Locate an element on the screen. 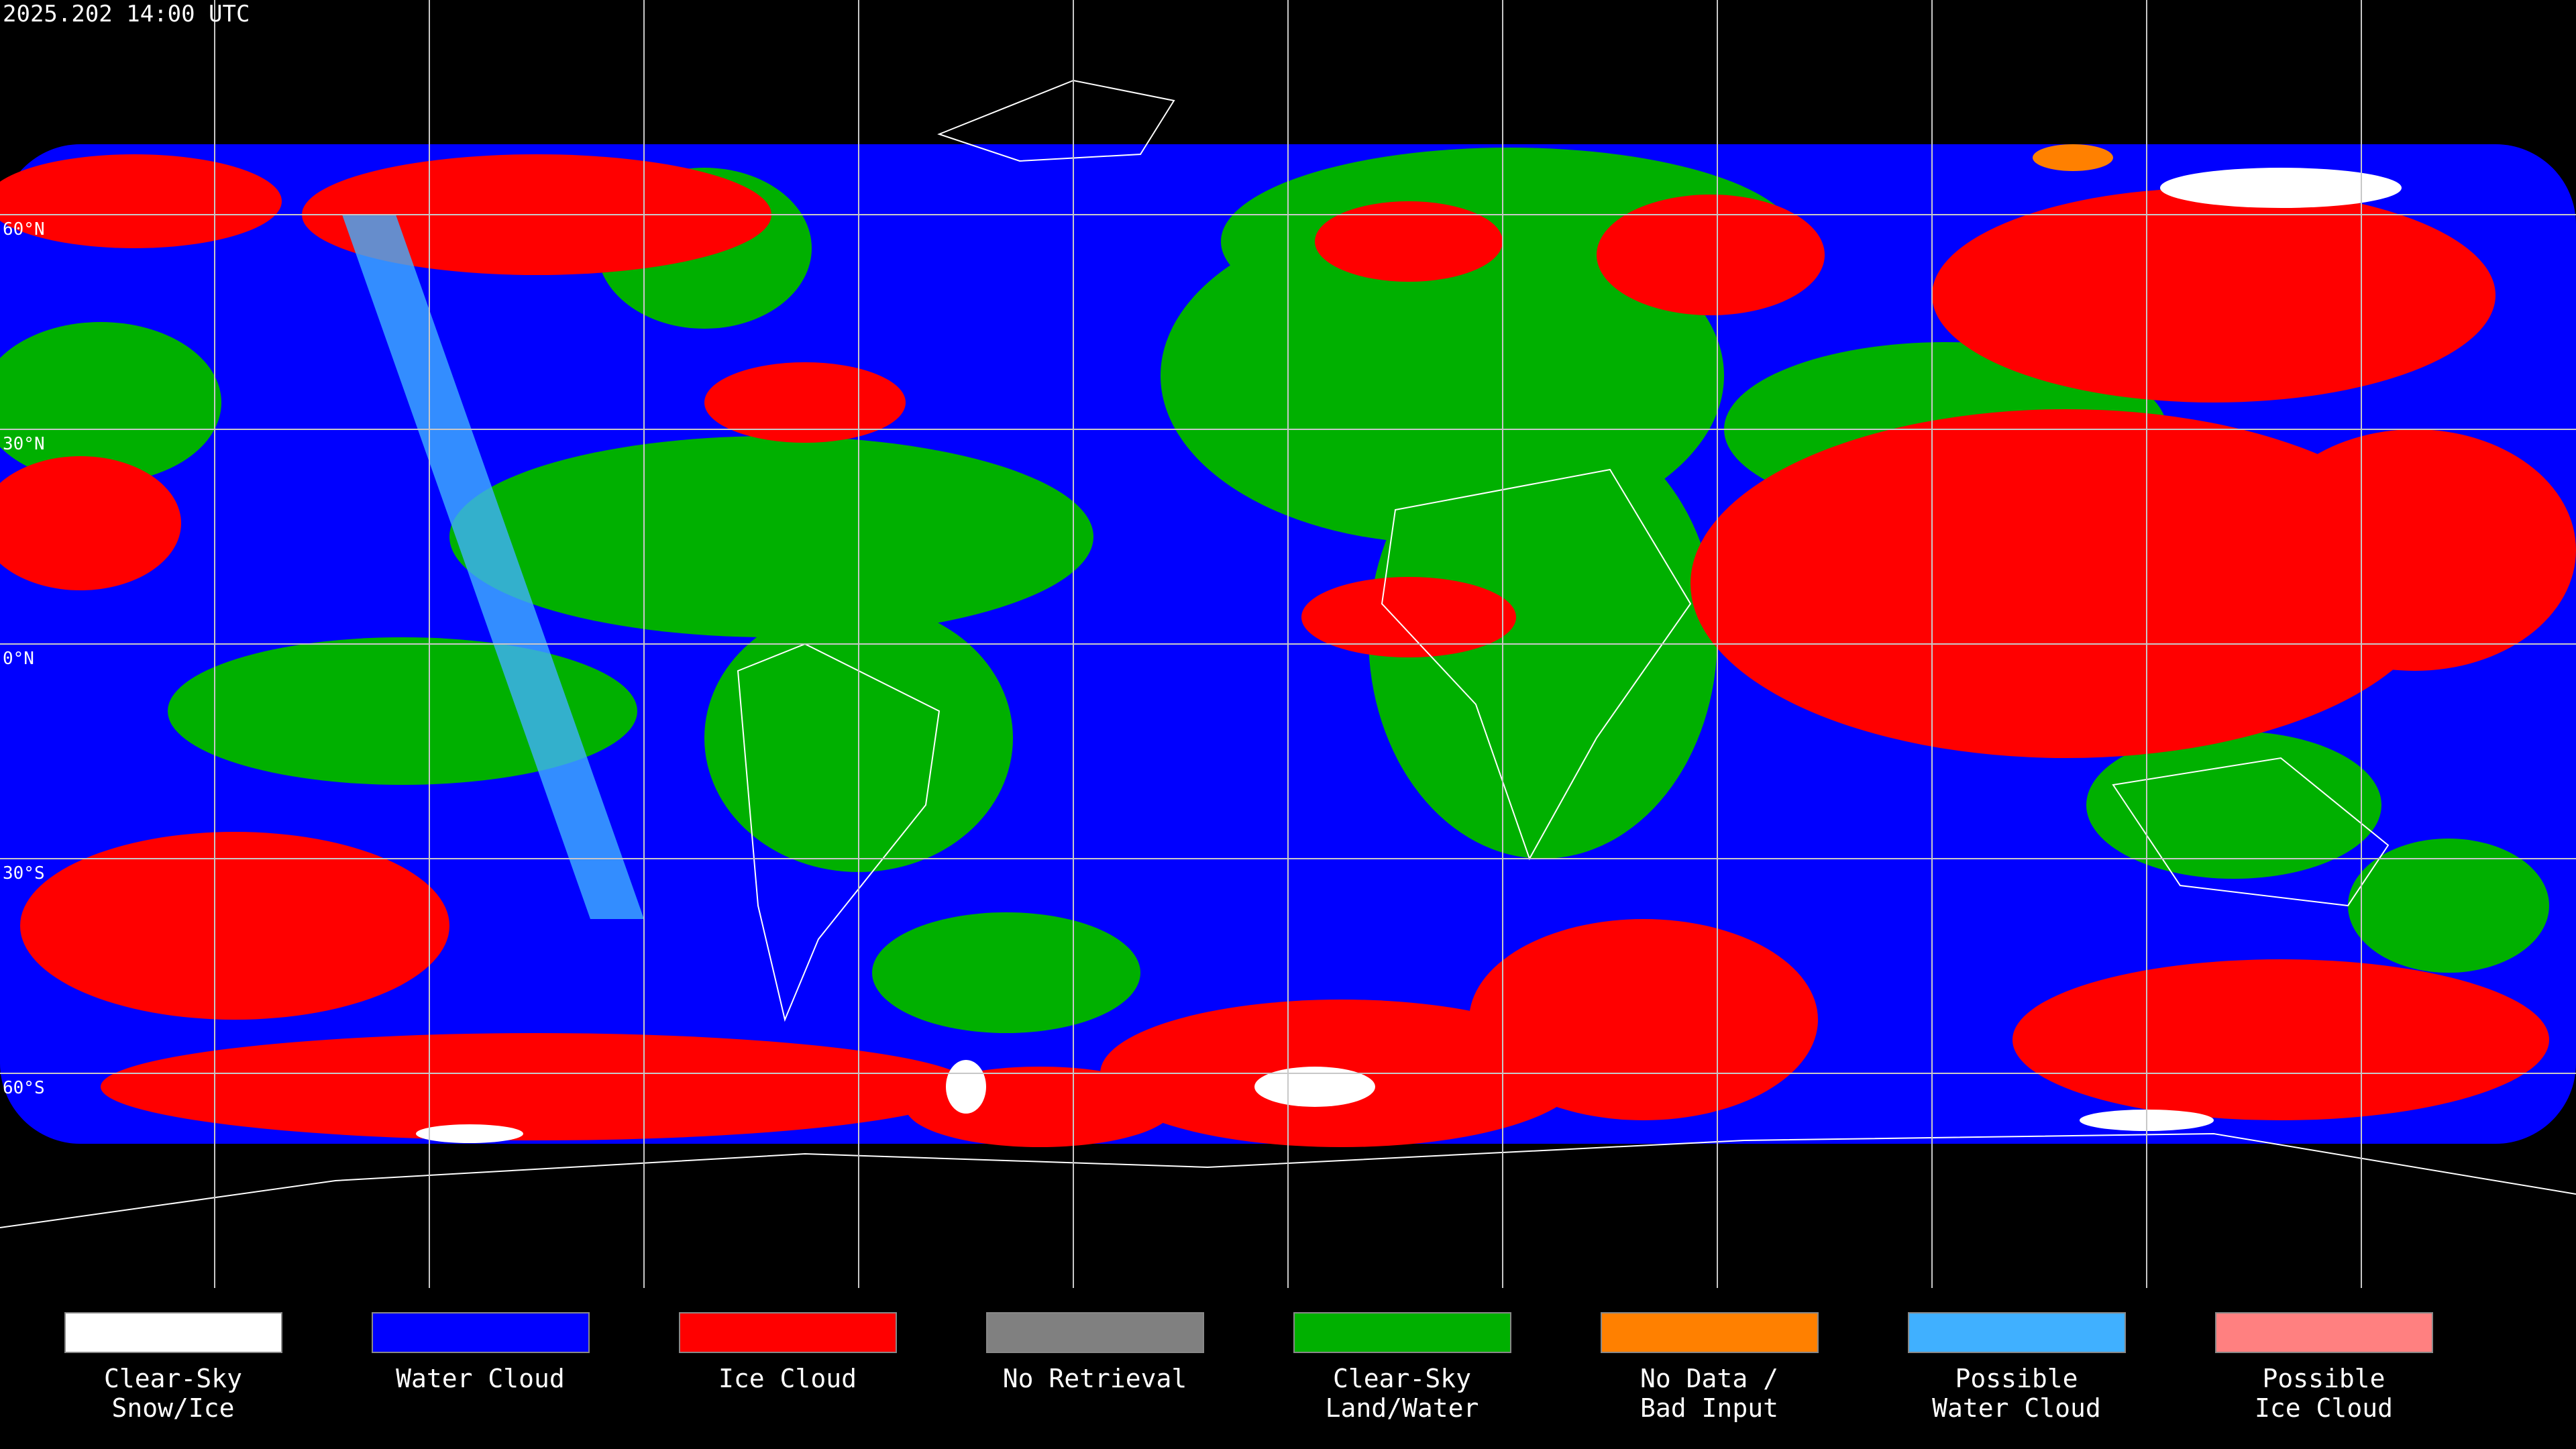 This screenshot has height=1449, width=2576. latitude-label: 30°N is located at coordinates (24, 444).